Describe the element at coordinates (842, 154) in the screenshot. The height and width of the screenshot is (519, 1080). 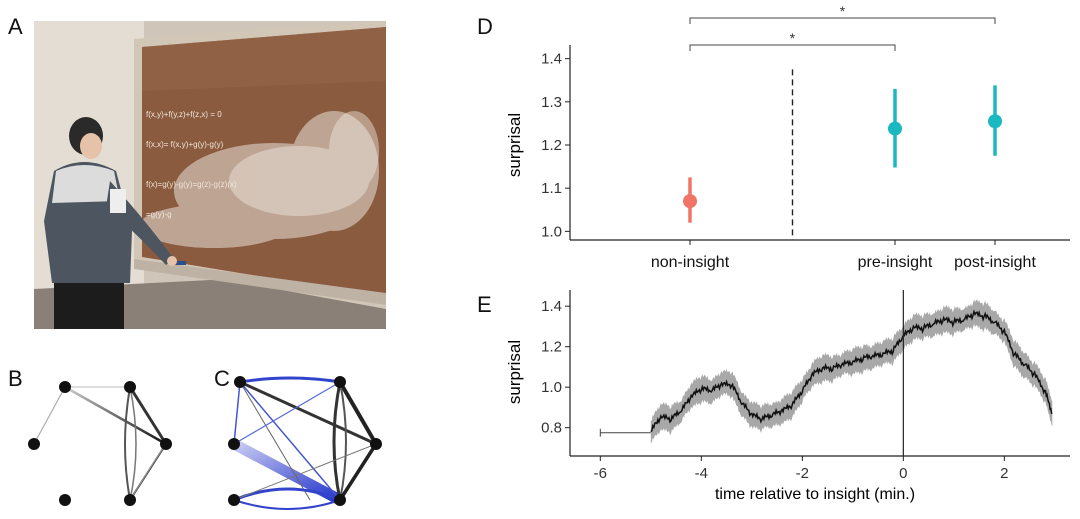
I see `chart-d-marks` at that location.